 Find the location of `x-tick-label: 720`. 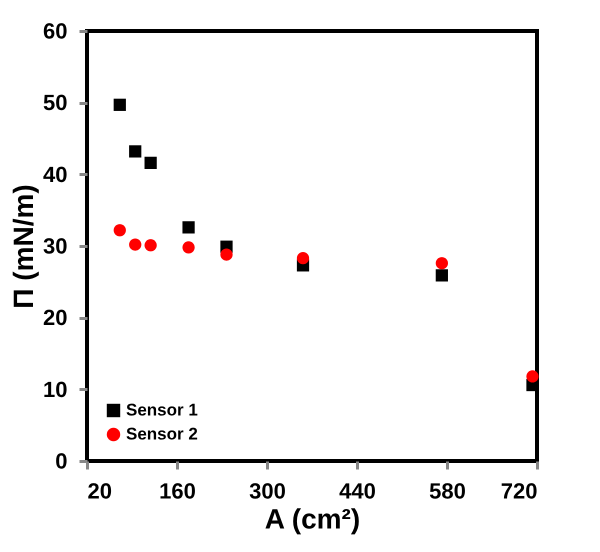

x-tick-label: 720 is located at coordinates (519, 491).